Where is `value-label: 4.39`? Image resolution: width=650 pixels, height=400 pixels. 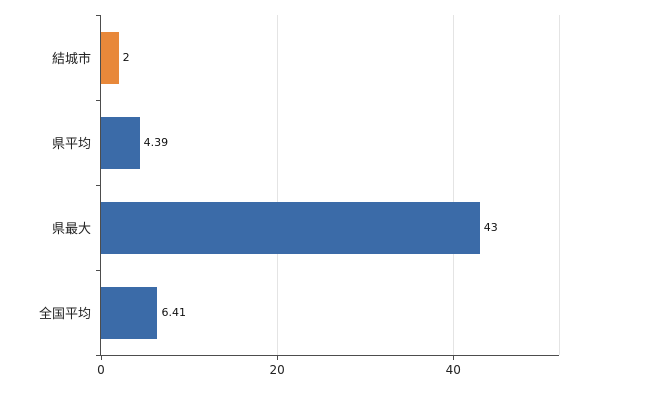
value-label: 4.39 is located at coordinates (156, 142).